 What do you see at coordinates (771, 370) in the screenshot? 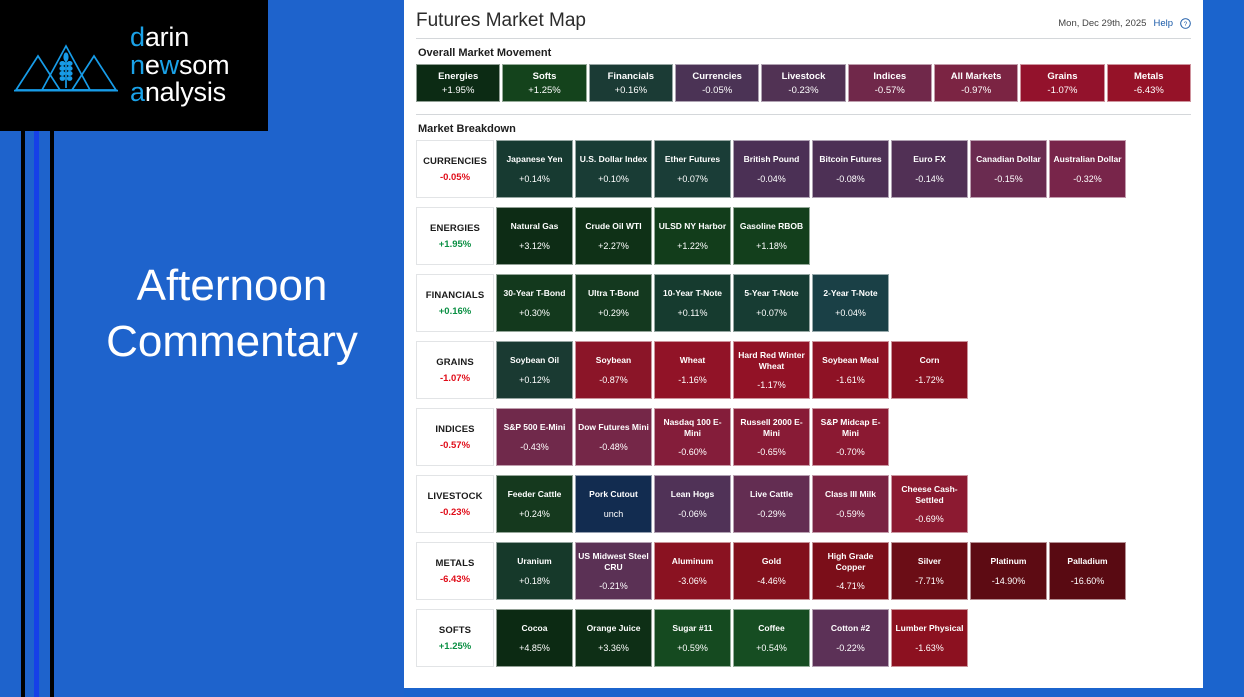
I see `breakdown-tile: Hard Red Winter Wheat -1.17%` at bounding box center [771, 370].